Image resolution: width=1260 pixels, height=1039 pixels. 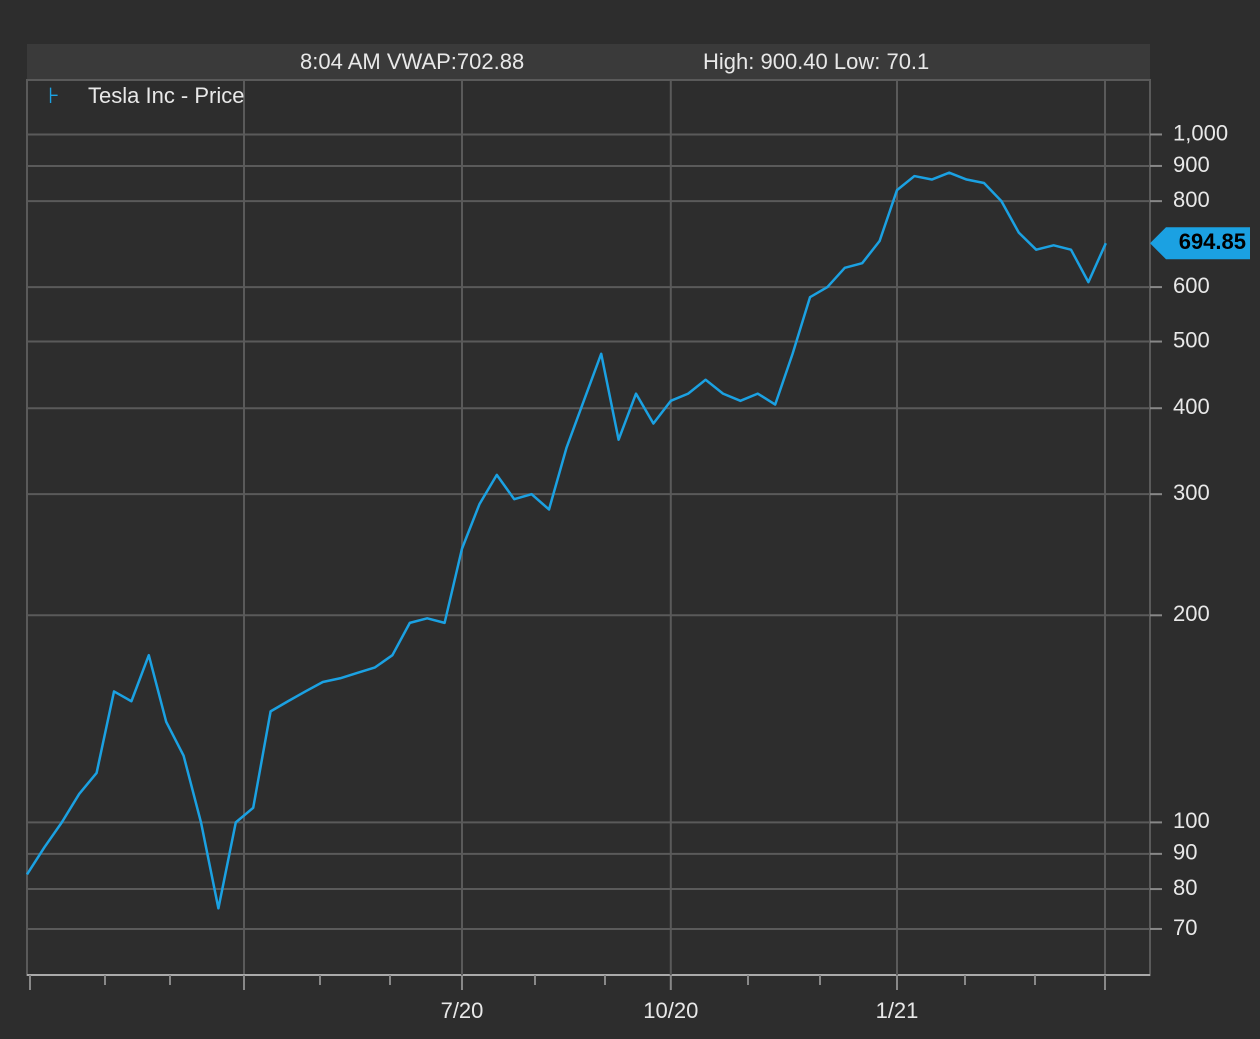 I want to click on y-tick-label: 900, so click(x=1191, y=164).